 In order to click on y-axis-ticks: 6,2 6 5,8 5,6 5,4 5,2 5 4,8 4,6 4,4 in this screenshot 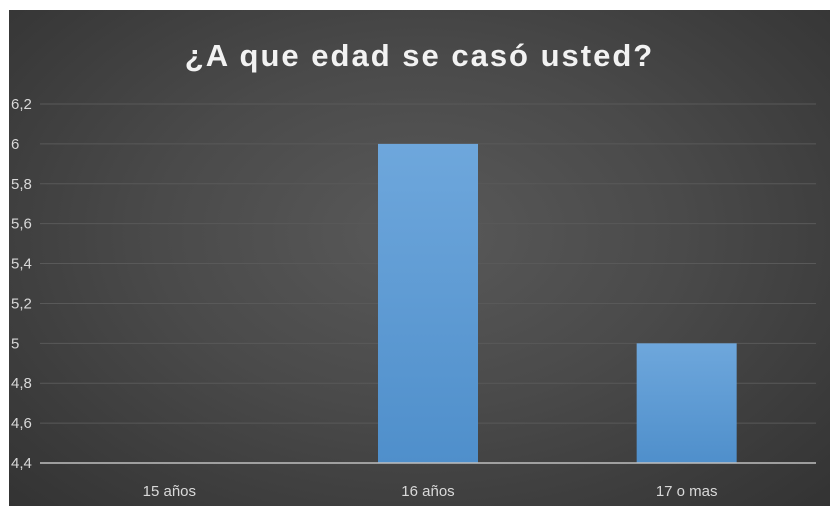, I will do `click(21, 284)`.